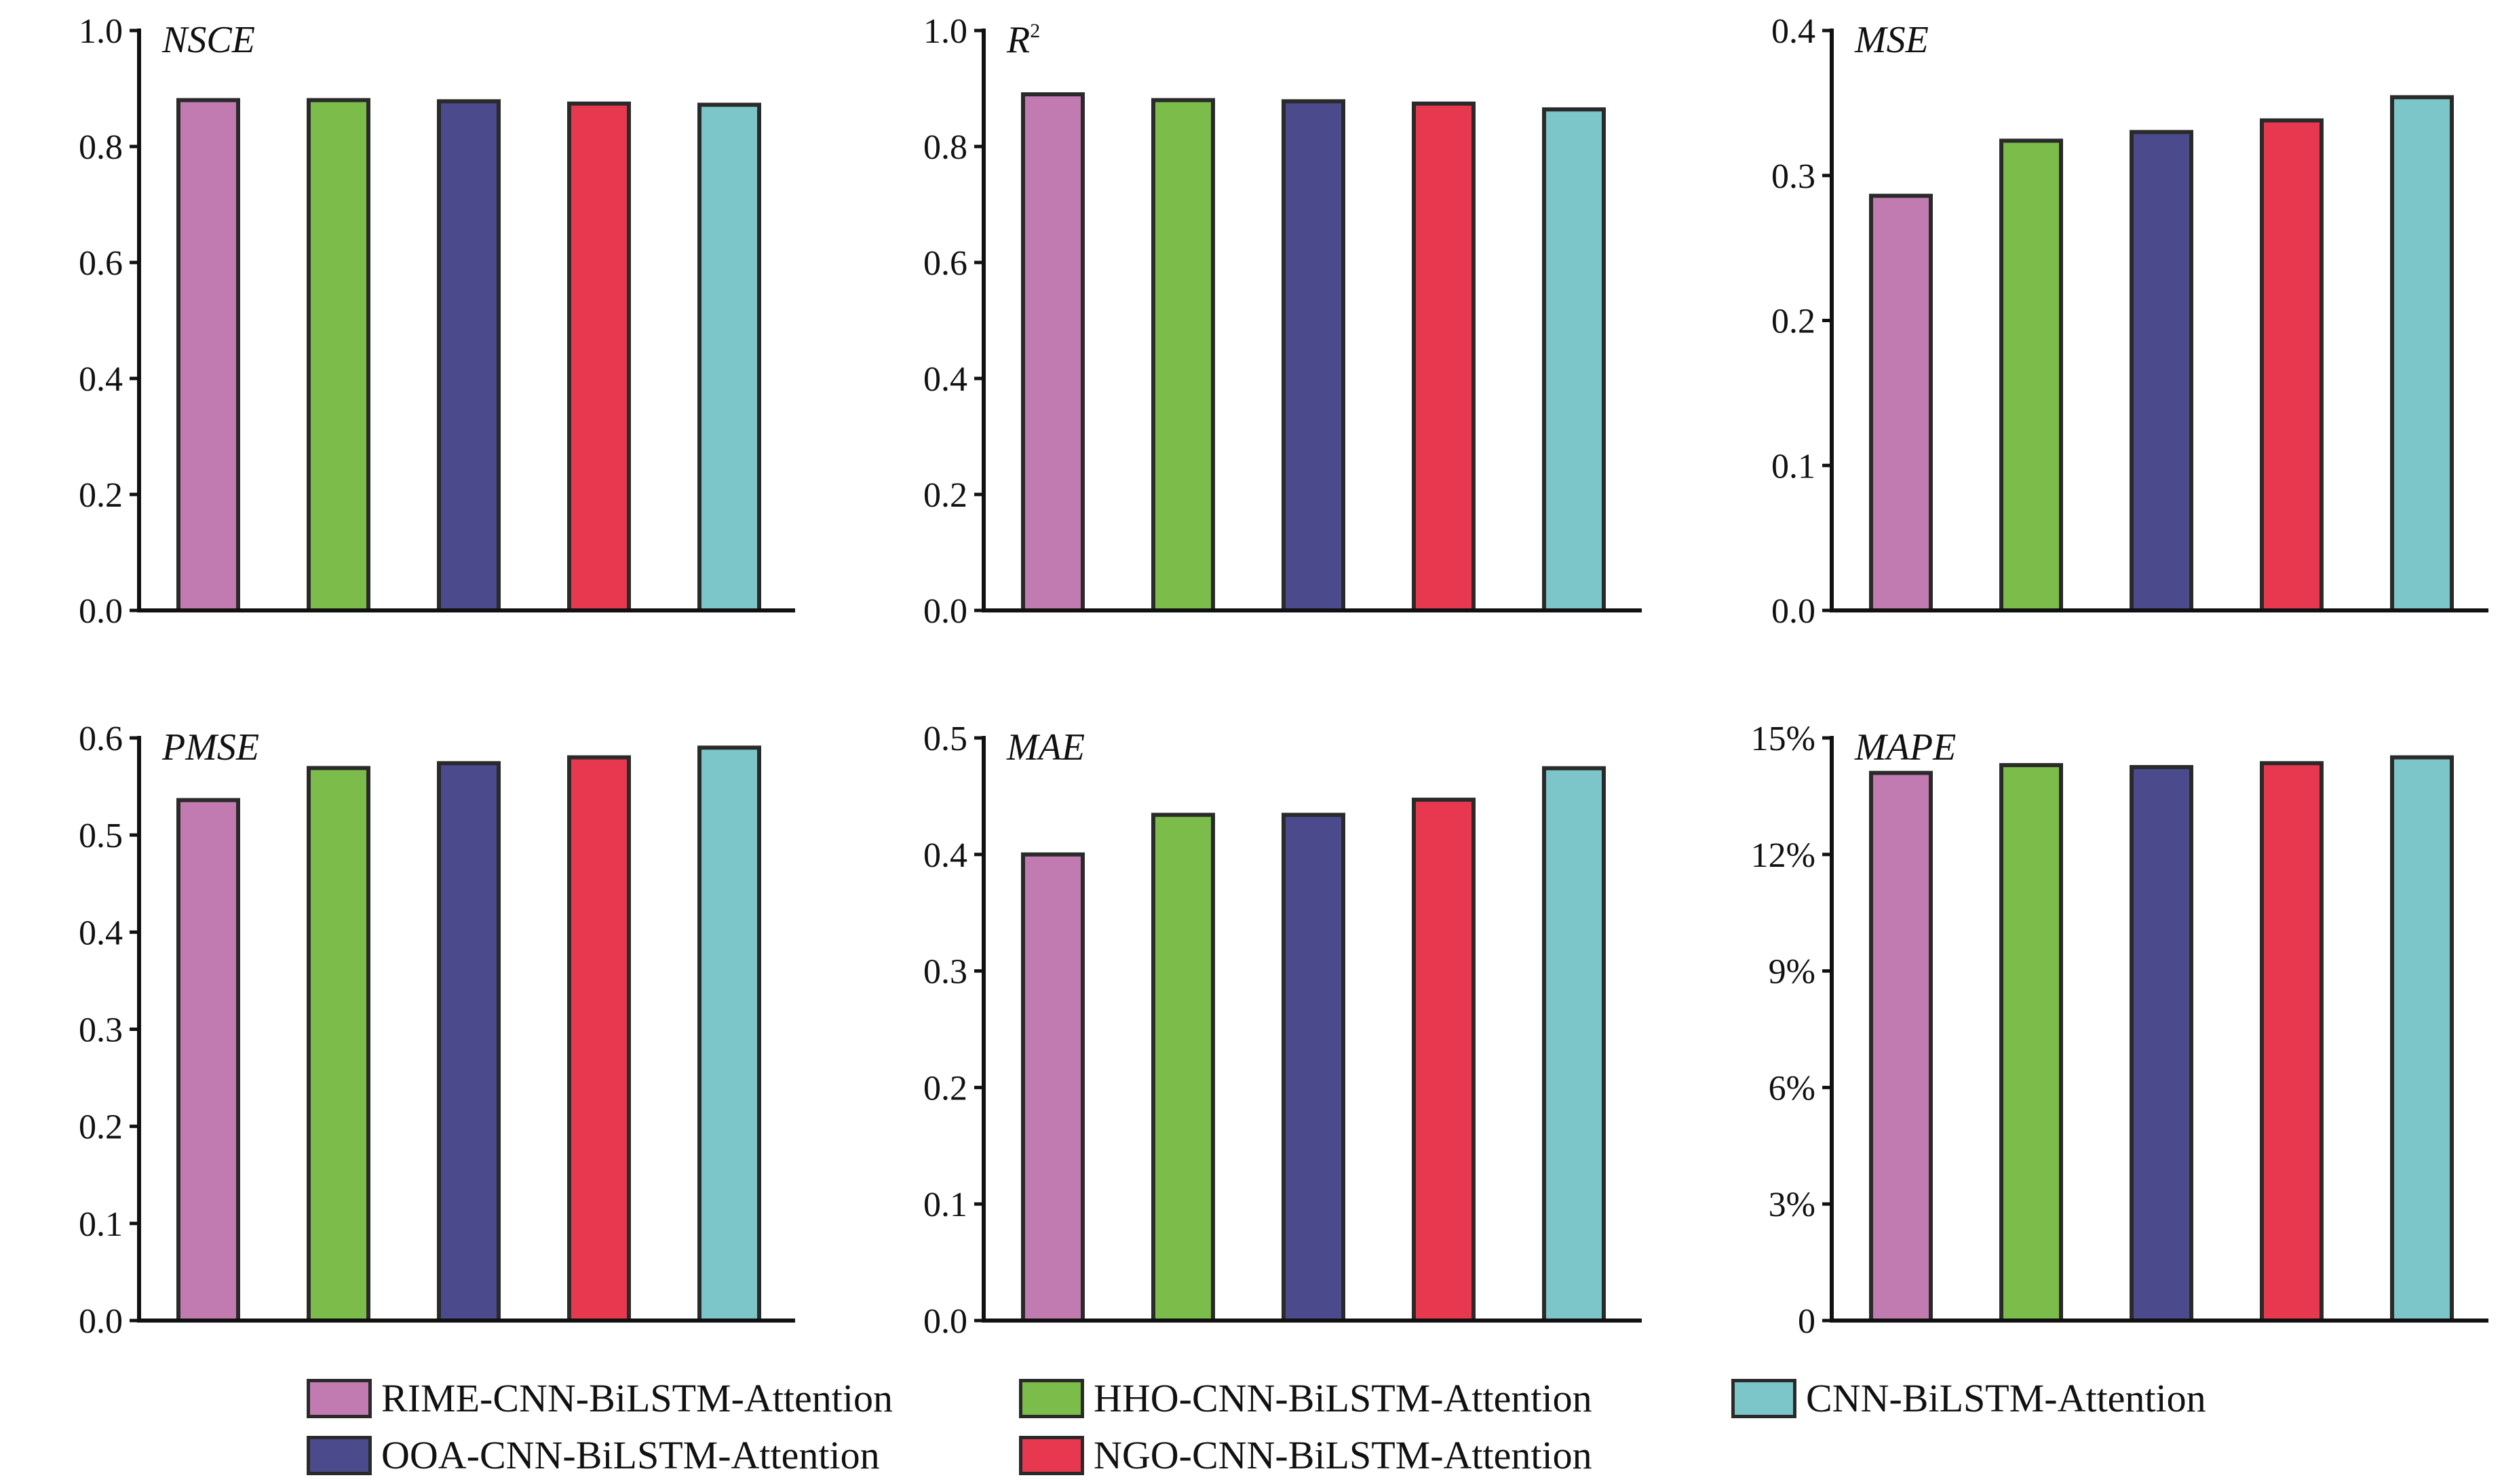 The image size is (2502, 1484). What do you see at coordinates (1792, 1205) in the screenshot?
I see `y-tick-label-mape-1: 3%` at bounding box center [1792, 1205].